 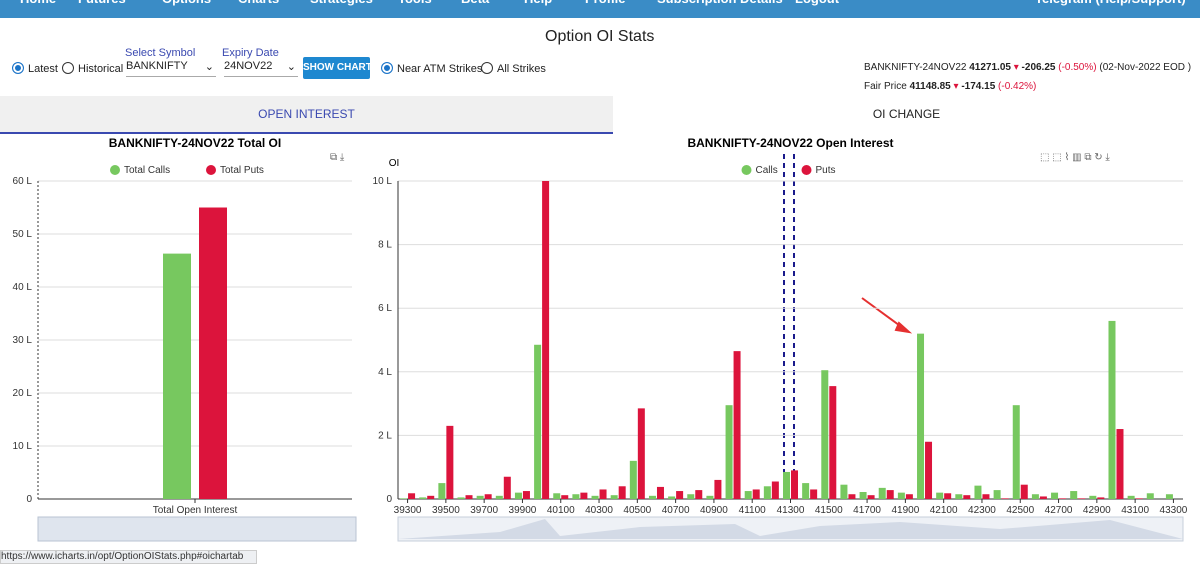 What do you see at coordinates (160, 53) in the screenshot?
I see `label: Select Symbol` at bounding box center [160, 53].